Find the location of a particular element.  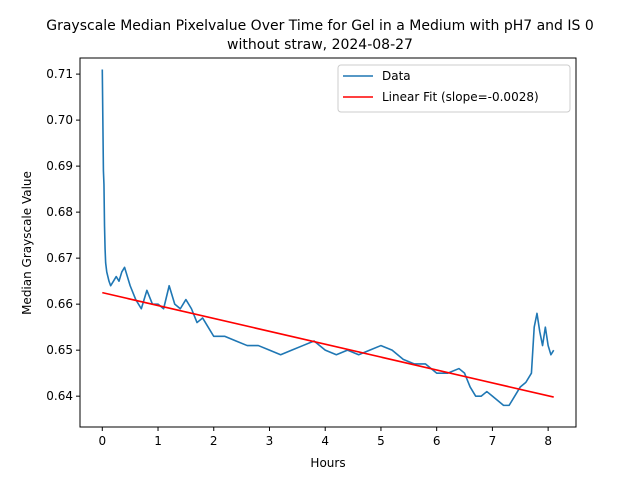

y-axis-label: Median Grayscale Value is located at coordinates (27, 243).